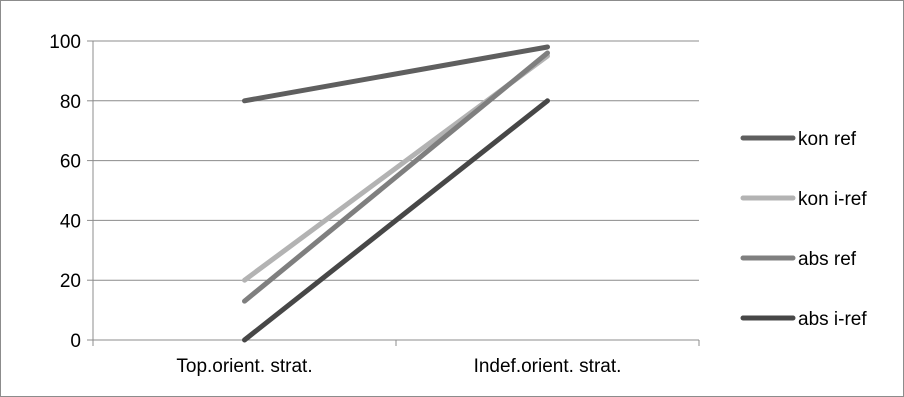 The image size is (904, 397). What do you see at coordinates (65, 42) in the screenshot?
I see `y-tick-label: 100` at bounding box center [65, 42].